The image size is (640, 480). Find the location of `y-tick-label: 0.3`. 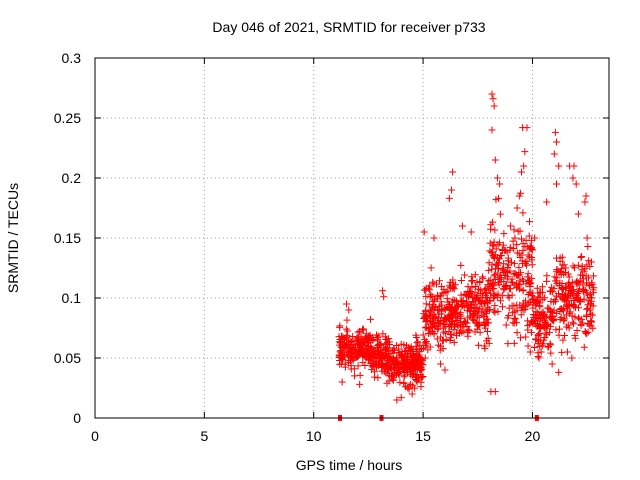

y-tick-label: 0.3 is located at coordinates (72, 58).